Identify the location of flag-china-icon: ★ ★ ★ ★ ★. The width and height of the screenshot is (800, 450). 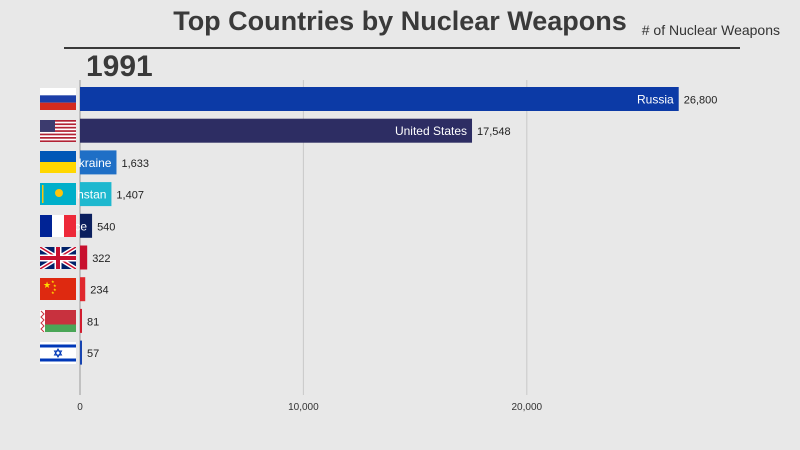
(58, 289).